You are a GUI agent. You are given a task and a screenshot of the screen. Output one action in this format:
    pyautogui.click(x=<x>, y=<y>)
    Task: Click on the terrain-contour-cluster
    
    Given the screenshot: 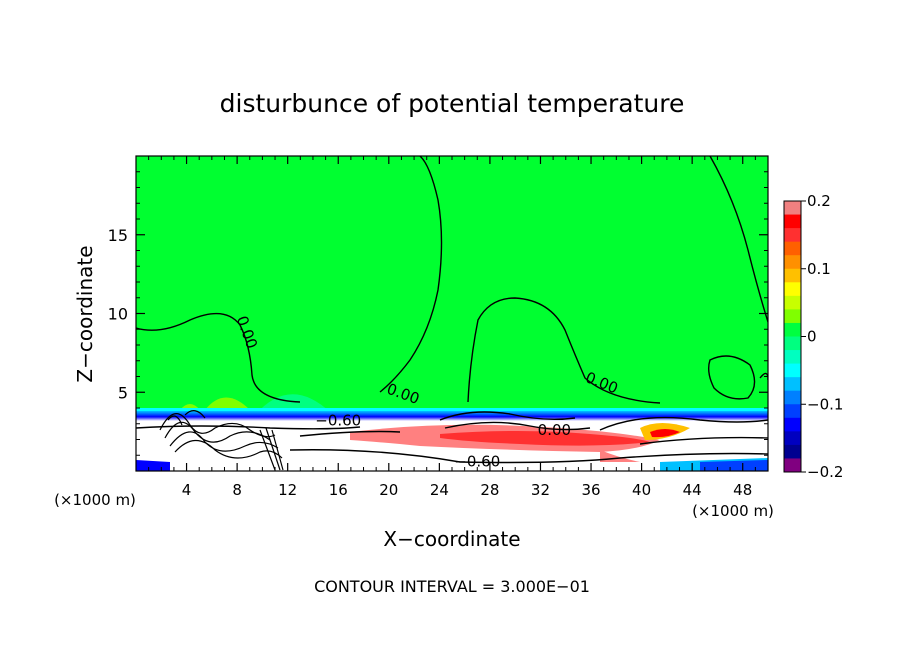 What is the action you would take?
    pyautogui.click(x=221, y=440)
    